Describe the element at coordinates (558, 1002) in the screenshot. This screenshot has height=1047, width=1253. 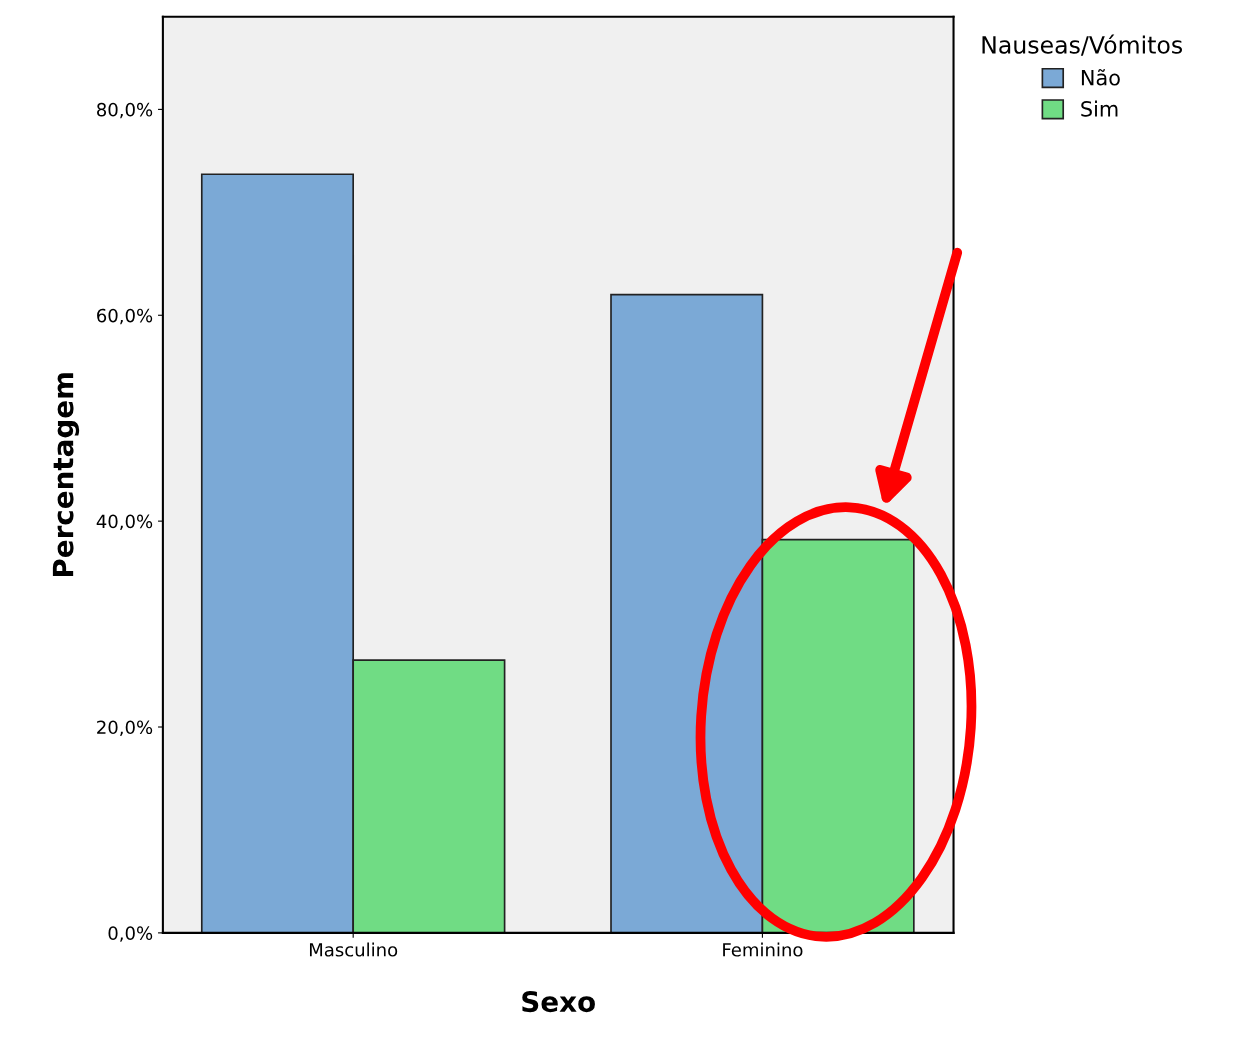
I see `x-axis-title: Sexo` at that location.